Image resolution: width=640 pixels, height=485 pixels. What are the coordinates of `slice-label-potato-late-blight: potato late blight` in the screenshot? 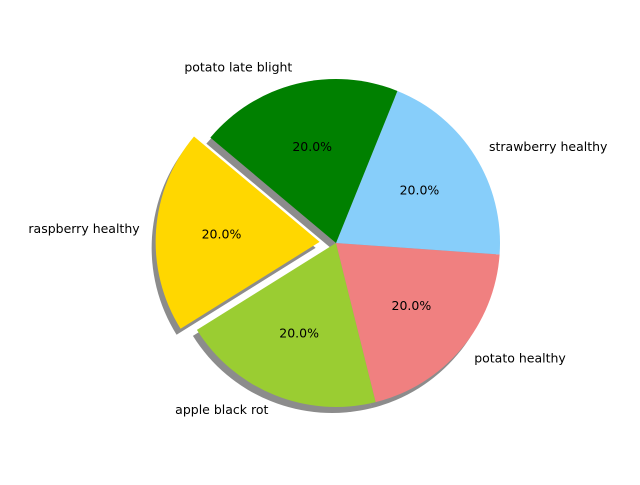 It's located at (238, 66).